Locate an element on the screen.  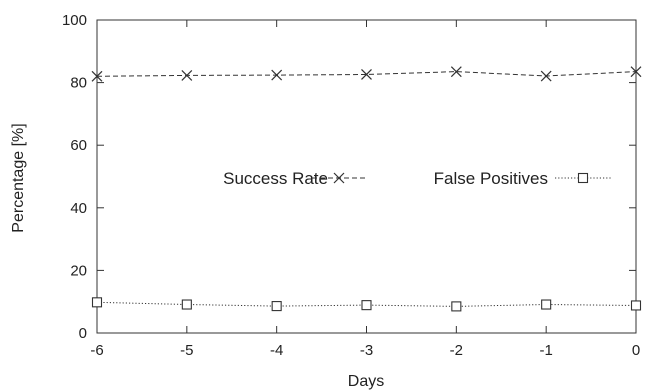
x-tick-label: 0 is located at coordinates (636, 350).